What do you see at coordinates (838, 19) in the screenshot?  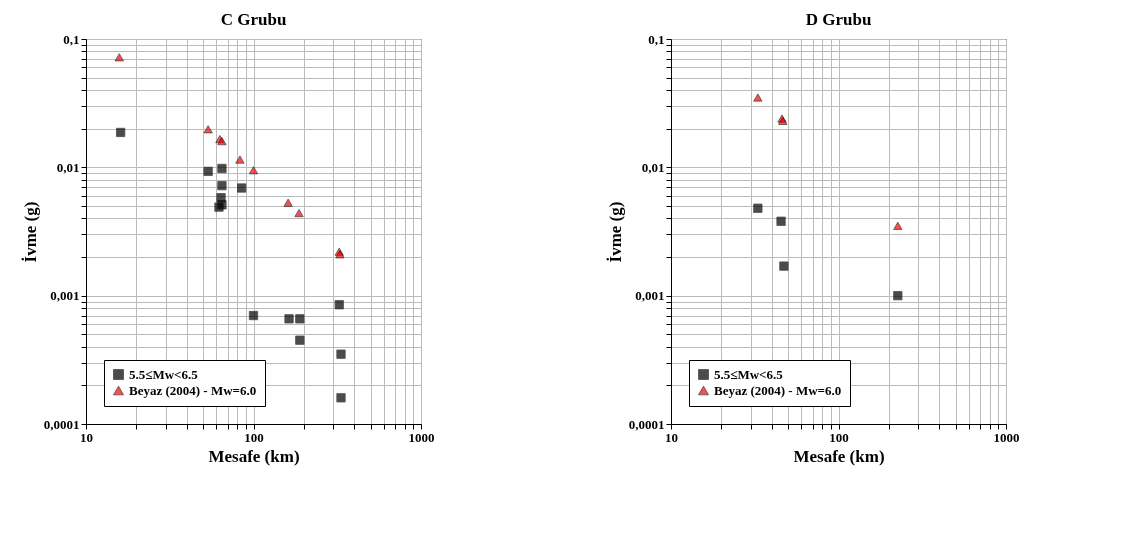 I see `chart-title: D Grubu` at bounding box center [838, 19].